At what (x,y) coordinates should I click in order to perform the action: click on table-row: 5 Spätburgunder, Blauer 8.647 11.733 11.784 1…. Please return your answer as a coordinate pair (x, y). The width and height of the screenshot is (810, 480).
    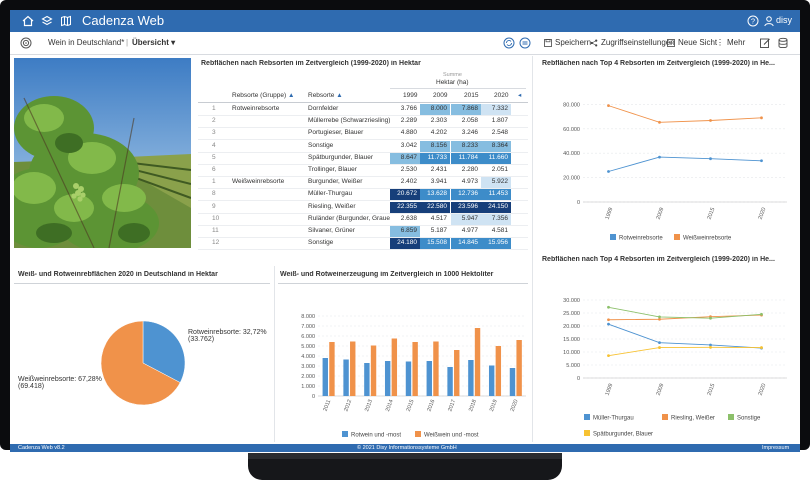
    Looking at the image, I should click on (363, 158).